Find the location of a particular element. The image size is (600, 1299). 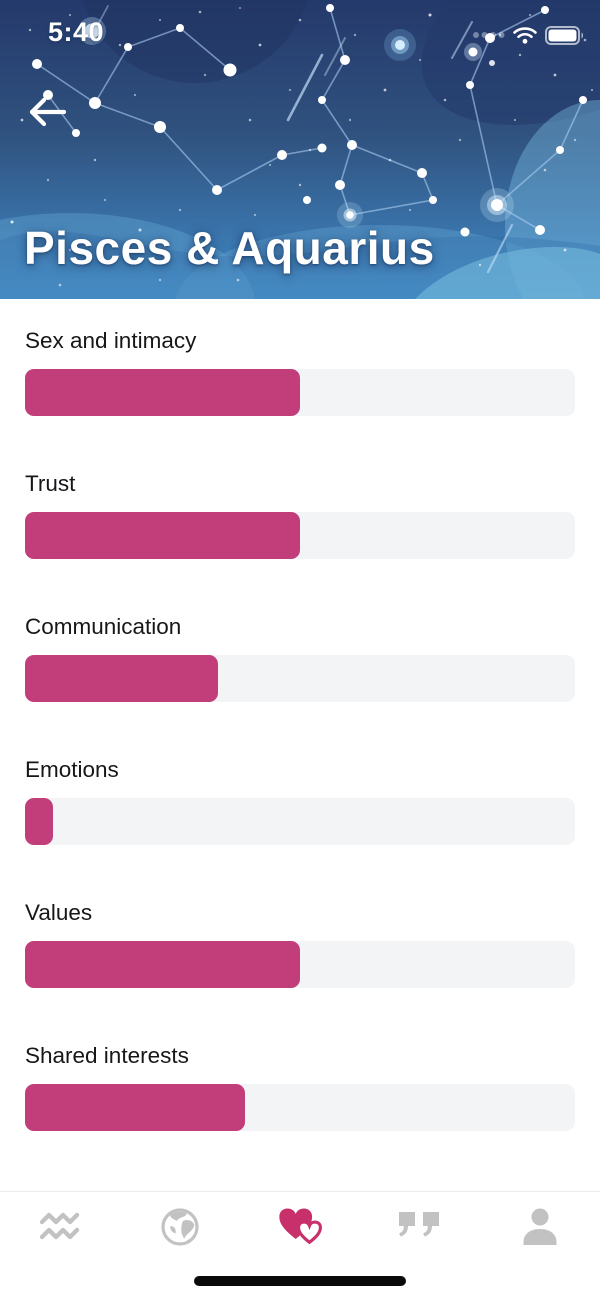

tab-profile is located at coordinates (540, 1227).